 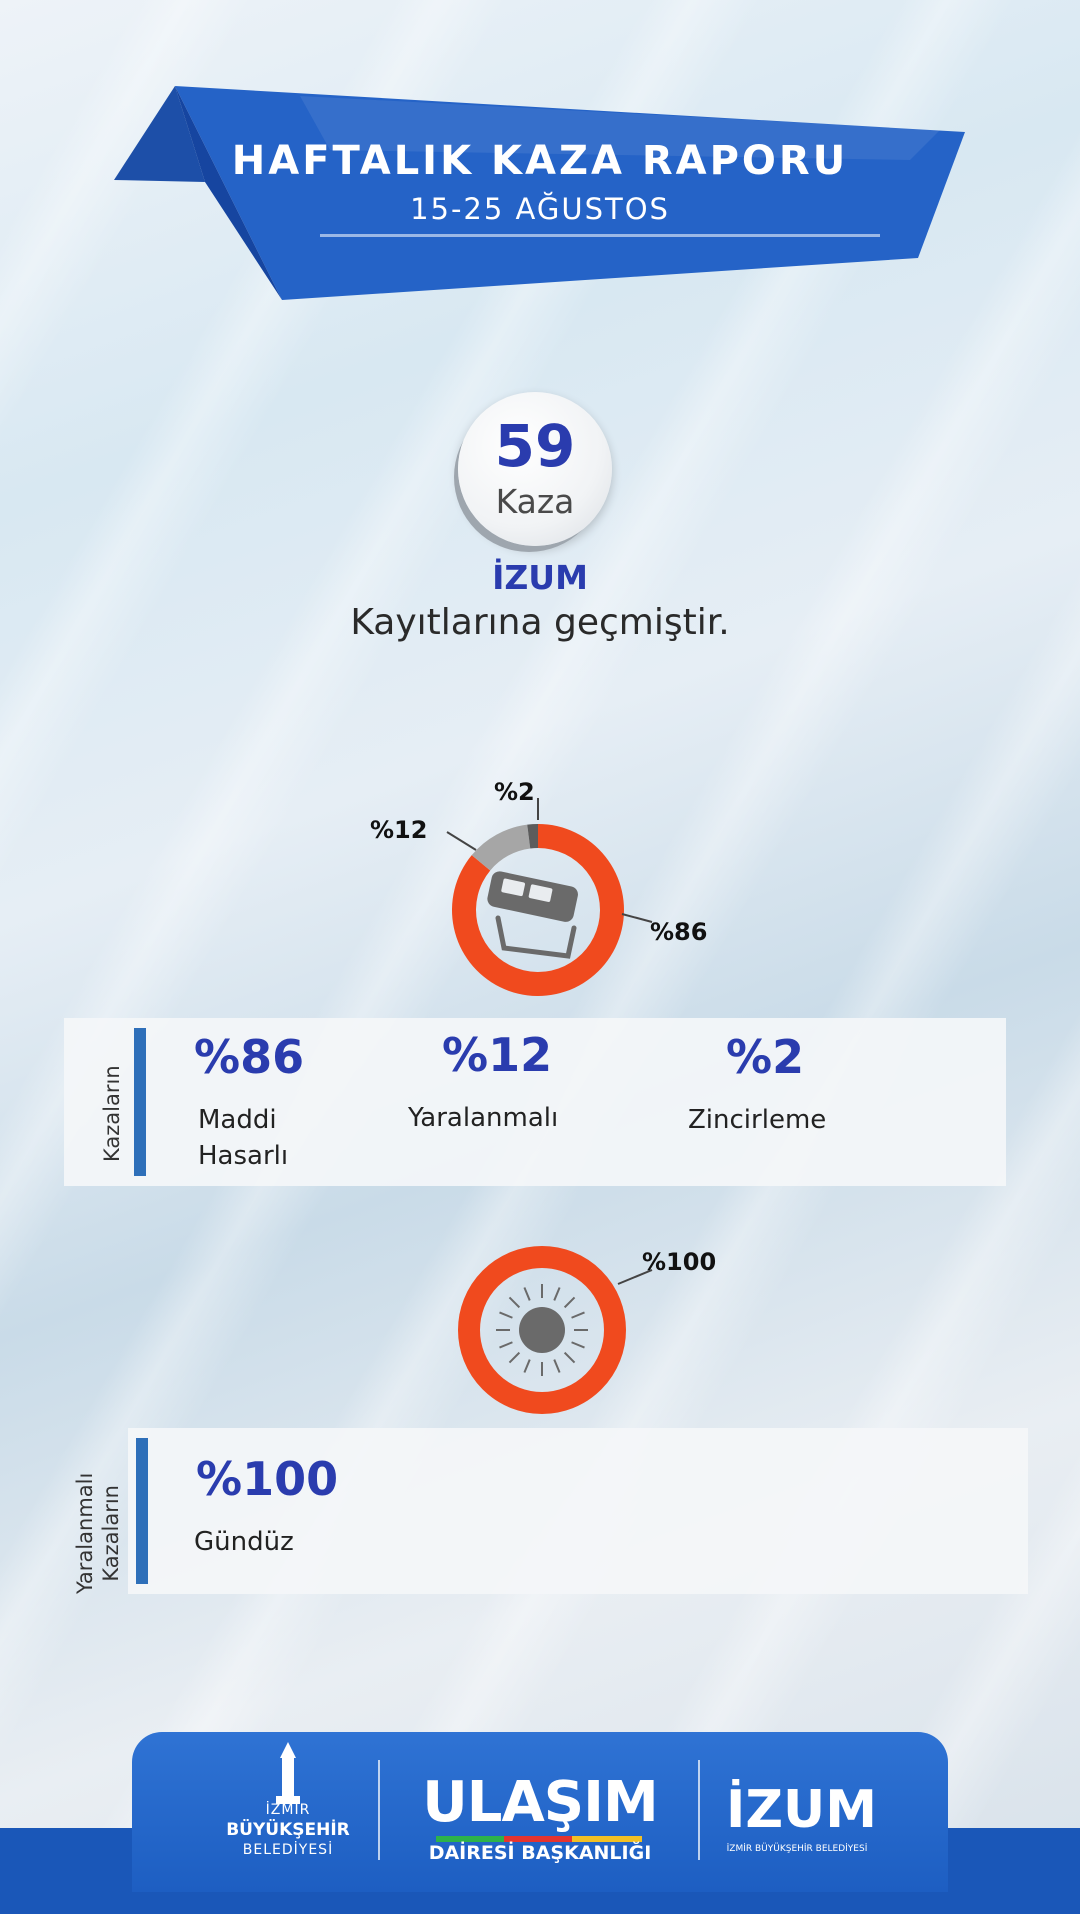 What do you see at coordinates (288, 1773) in the screenshot?
I see `clock-tower-icon` at bounding box center [288, 1773].